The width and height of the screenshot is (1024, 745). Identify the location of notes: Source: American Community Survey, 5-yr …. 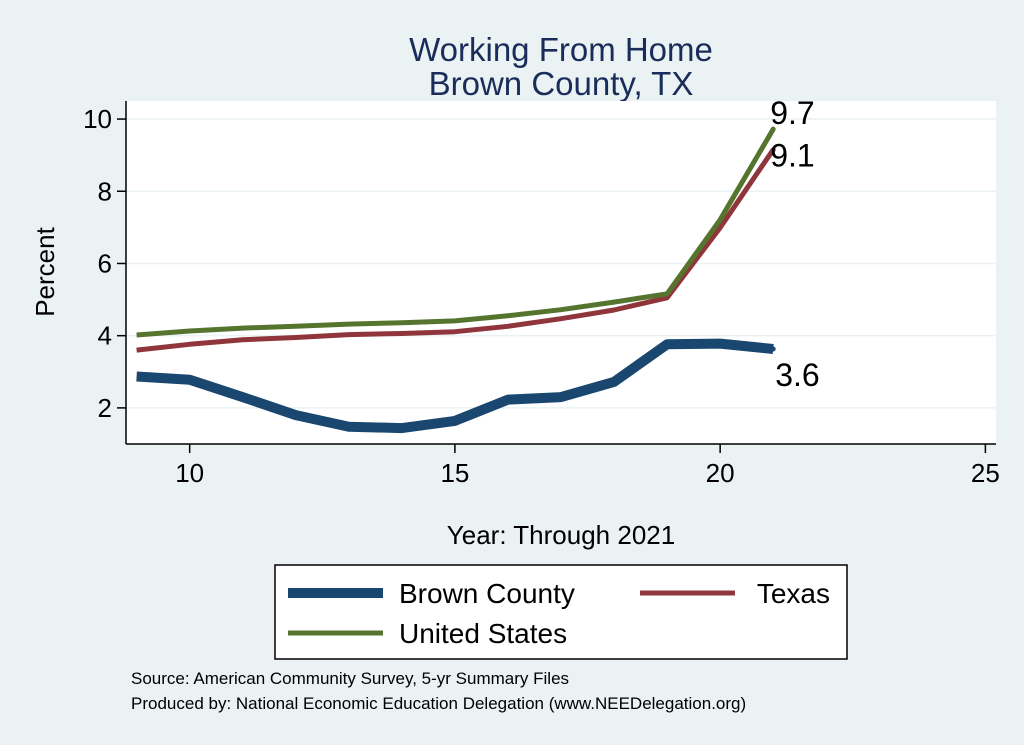
(438, 691).